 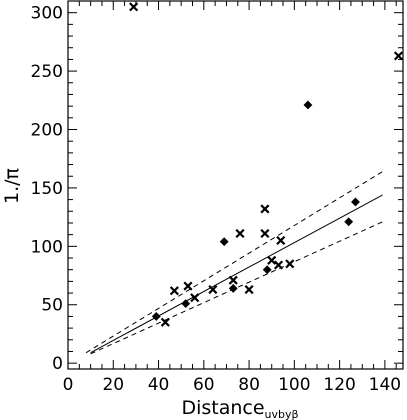 I want to click on y-tick-label: 200, so click(x=47, y=131).